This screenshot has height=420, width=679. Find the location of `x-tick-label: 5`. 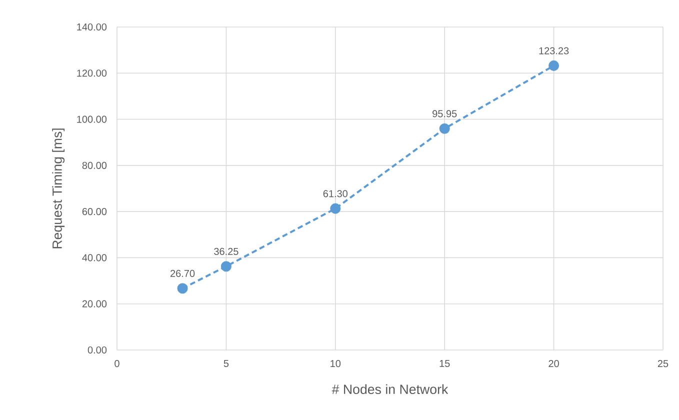

x-tick-label: 5 is located at coordinates (226, 364).